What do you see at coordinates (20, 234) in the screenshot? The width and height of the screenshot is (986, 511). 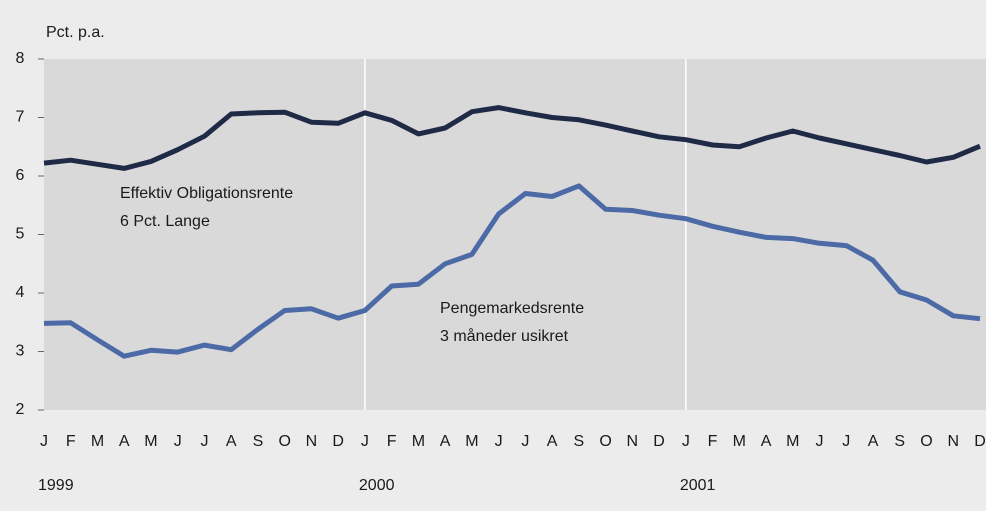 I see `y-tick-label: 5` at bounding box center [20, 234].